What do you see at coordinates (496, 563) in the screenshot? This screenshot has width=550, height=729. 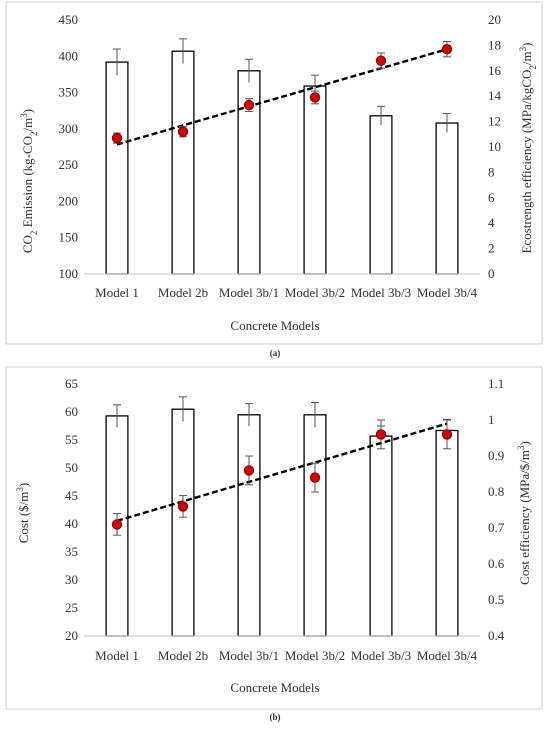 I see `y2tick-label: 0.6` at bounding box center [496, 563].